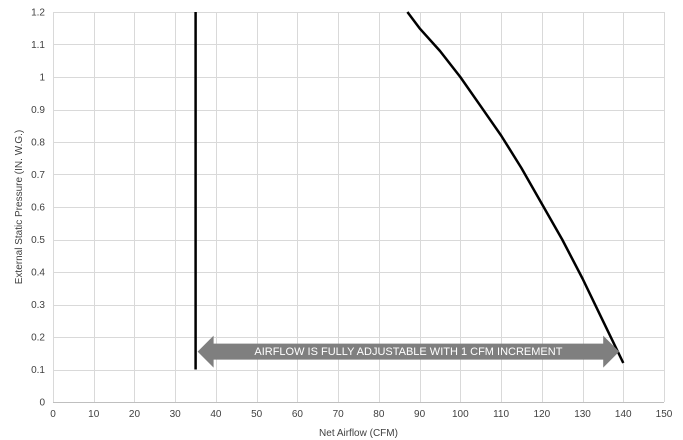 The width and height of the screenshot is (683, 440). Describe the element at coordinates (501, 414) in the screenshot. I see `x-tick-label: 110` at that location.